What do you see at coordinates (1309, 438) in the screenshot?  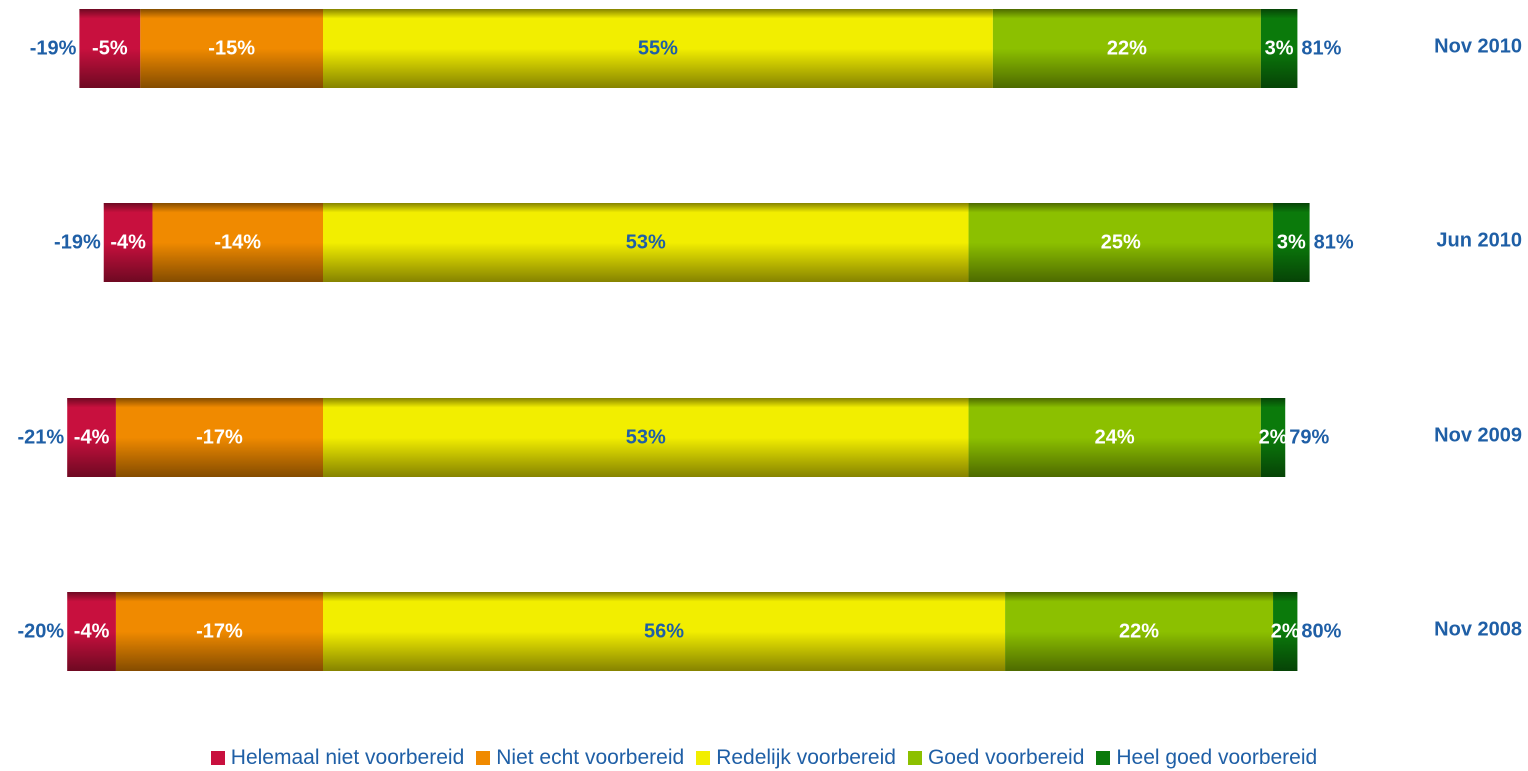 I see `positive-total-label: 79%` at bounding box center [1309, 438].